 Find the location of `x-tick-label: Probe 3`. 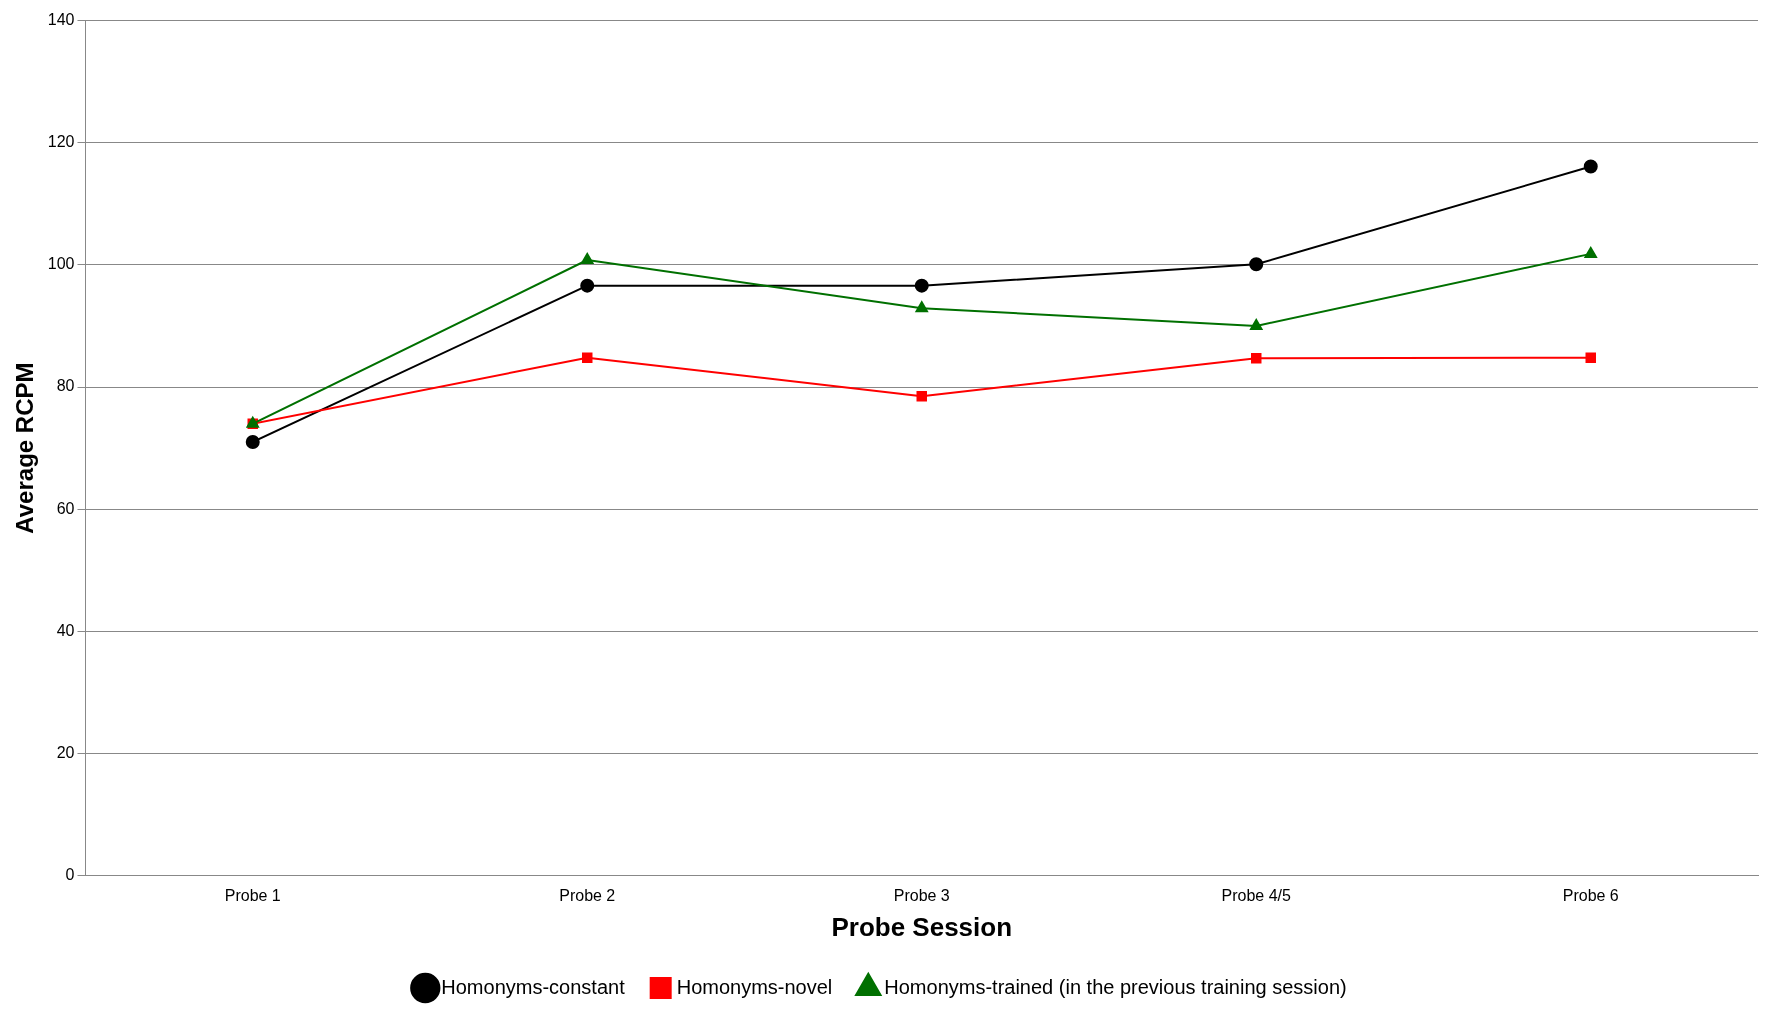

x-tick-label: Probe 3 is located at coordinates (921, 895).